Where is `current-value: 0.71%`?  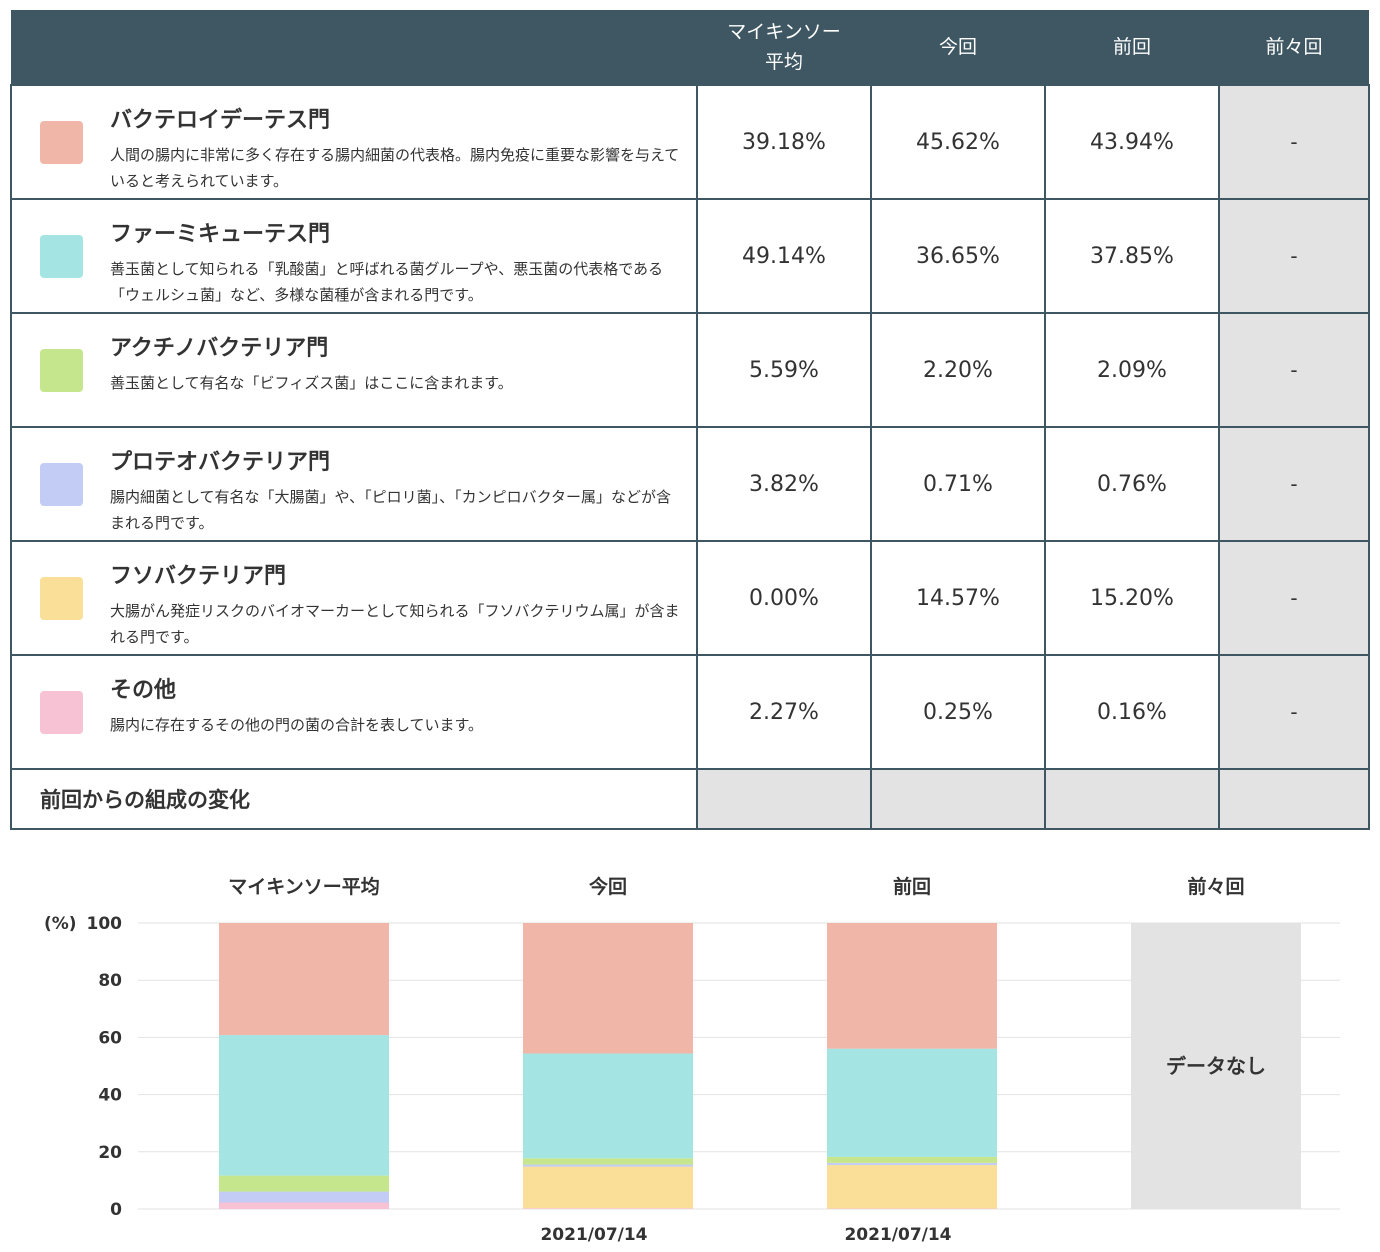 current-value: 0.71% is located at coordinates (958, 484).